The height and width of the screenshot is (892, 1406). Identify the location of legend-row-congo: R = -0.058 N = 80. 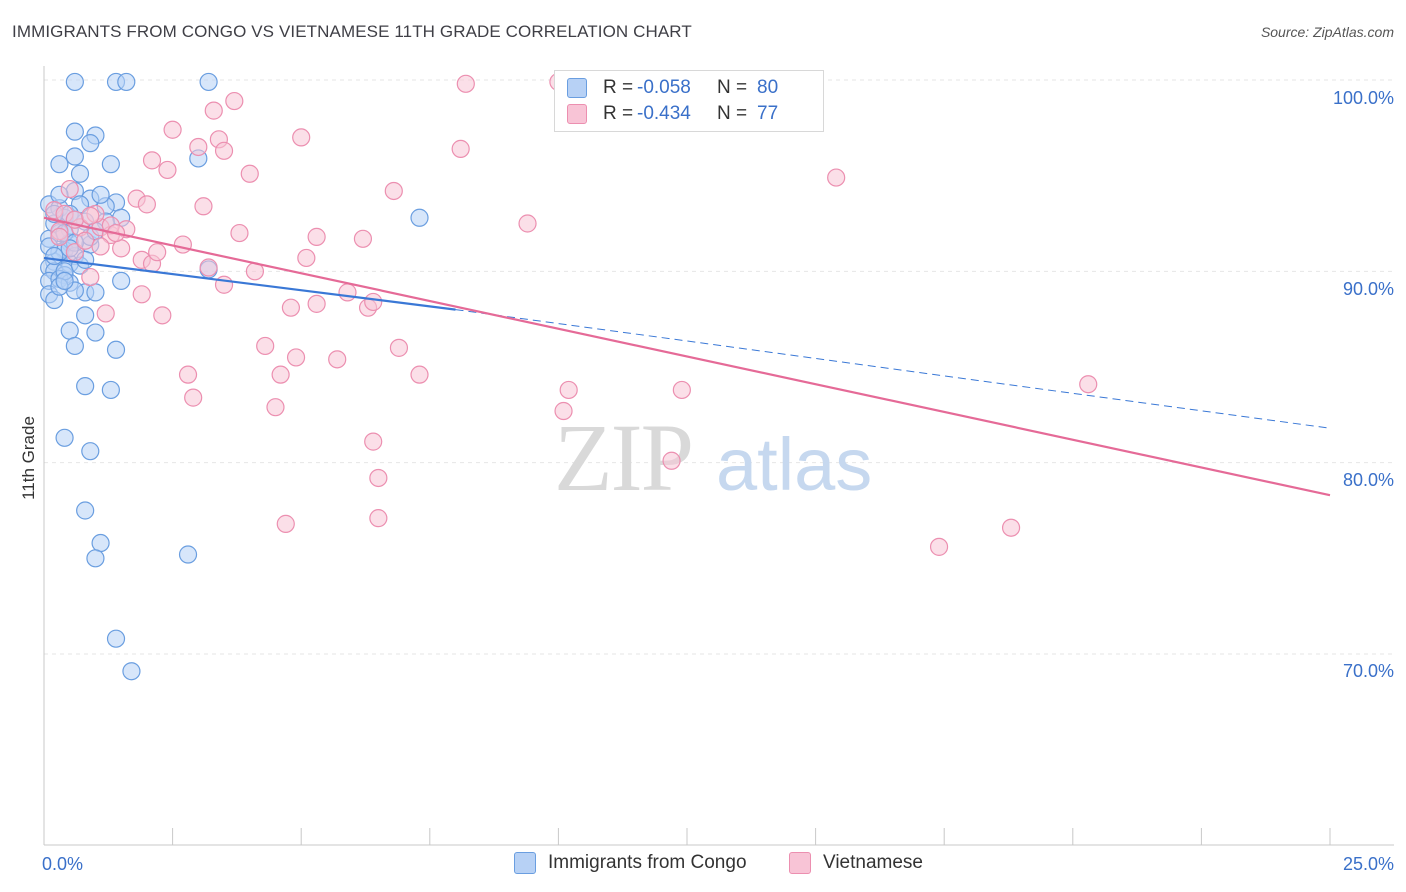
(672, 88).